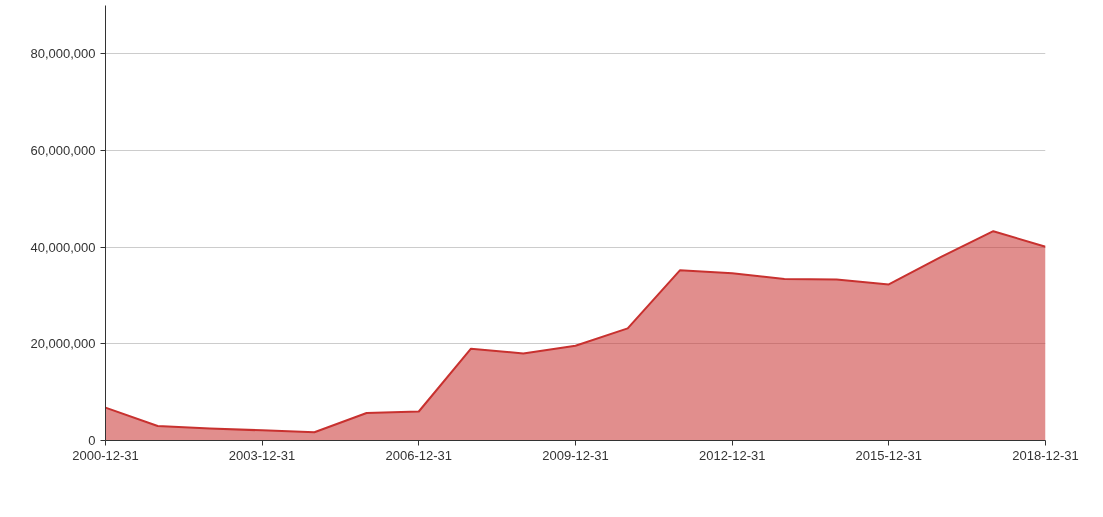 The image size is (1103, 517). I want to click on y-tick-label: 60,000,000, so click(63, 150).